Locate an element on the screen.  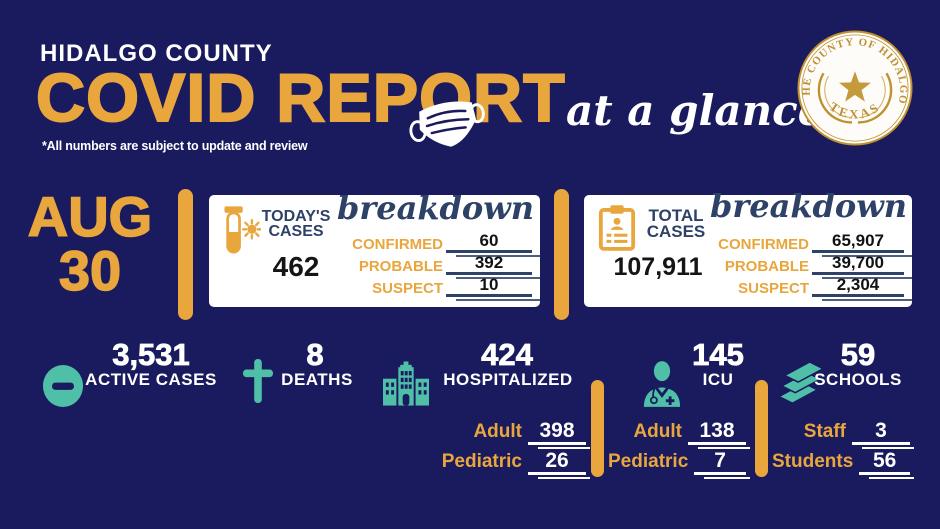
breakdown-row: CONFIRMED 65,907 is located at coordinates (807, 244).